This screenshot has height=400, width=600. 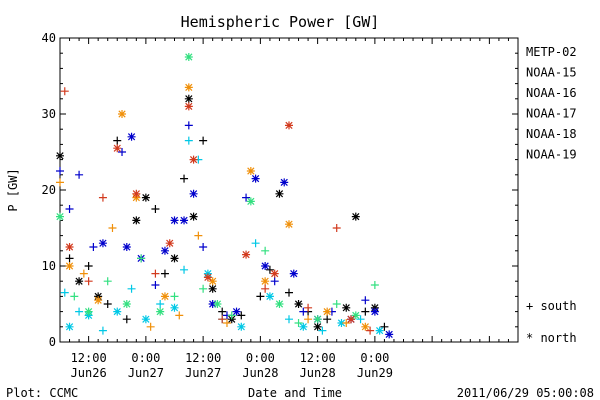 What do you see at coordinates (525, 393) in the screenshot?
I see `footer-timestamp: 2011/06/29 05:00:08` at bounding box center [525, 393].